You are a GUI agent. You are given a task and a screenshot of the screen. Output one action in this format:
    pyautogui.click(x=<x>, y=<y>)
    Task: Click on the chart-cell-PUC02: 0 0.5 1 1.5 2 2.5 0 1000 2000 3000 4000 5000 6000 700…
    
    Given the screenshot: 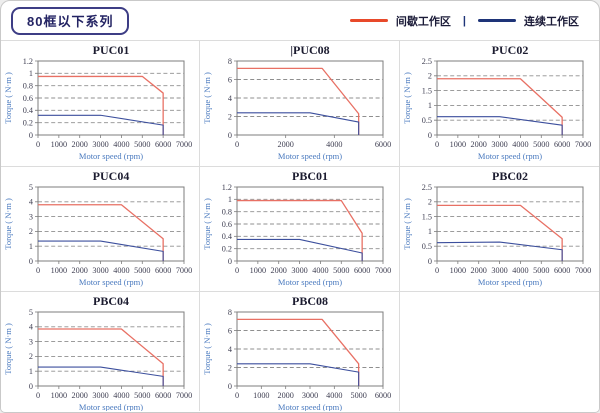 What is the action you would take?
    pyautogui.click(x=499, y=104)
    